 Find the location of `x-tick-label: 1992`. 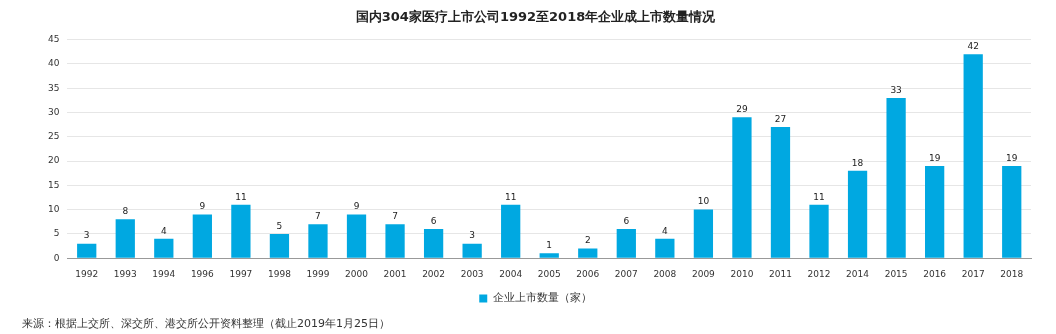

x-tick-label: 1992 is located at coordinates (87, 273).